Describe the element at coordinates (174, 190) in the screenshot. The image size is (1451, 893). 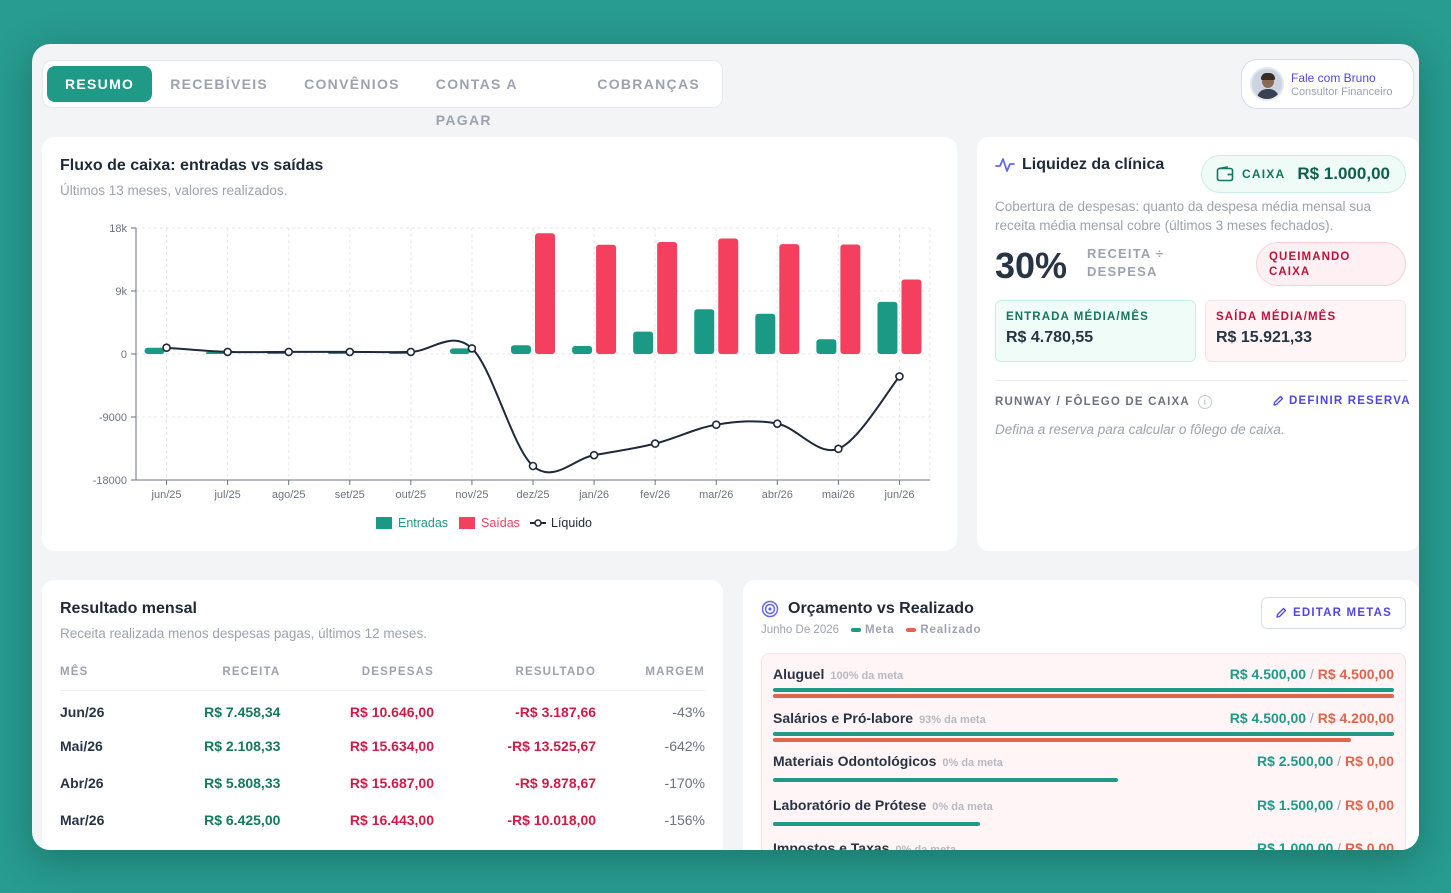
I see `cashflow-subtitle: Últimos 13 meses, valores realizados.` at that location.